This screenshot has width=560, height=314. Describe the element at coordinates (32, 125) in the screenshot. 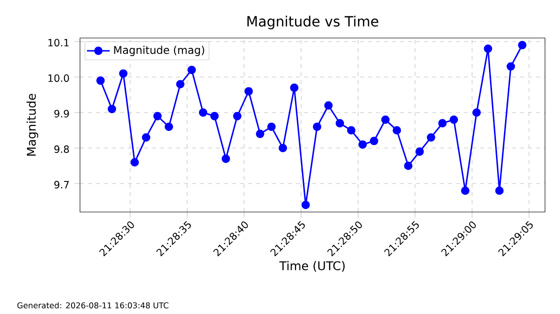

I see `y-axis-title: Magnitude` at that location.